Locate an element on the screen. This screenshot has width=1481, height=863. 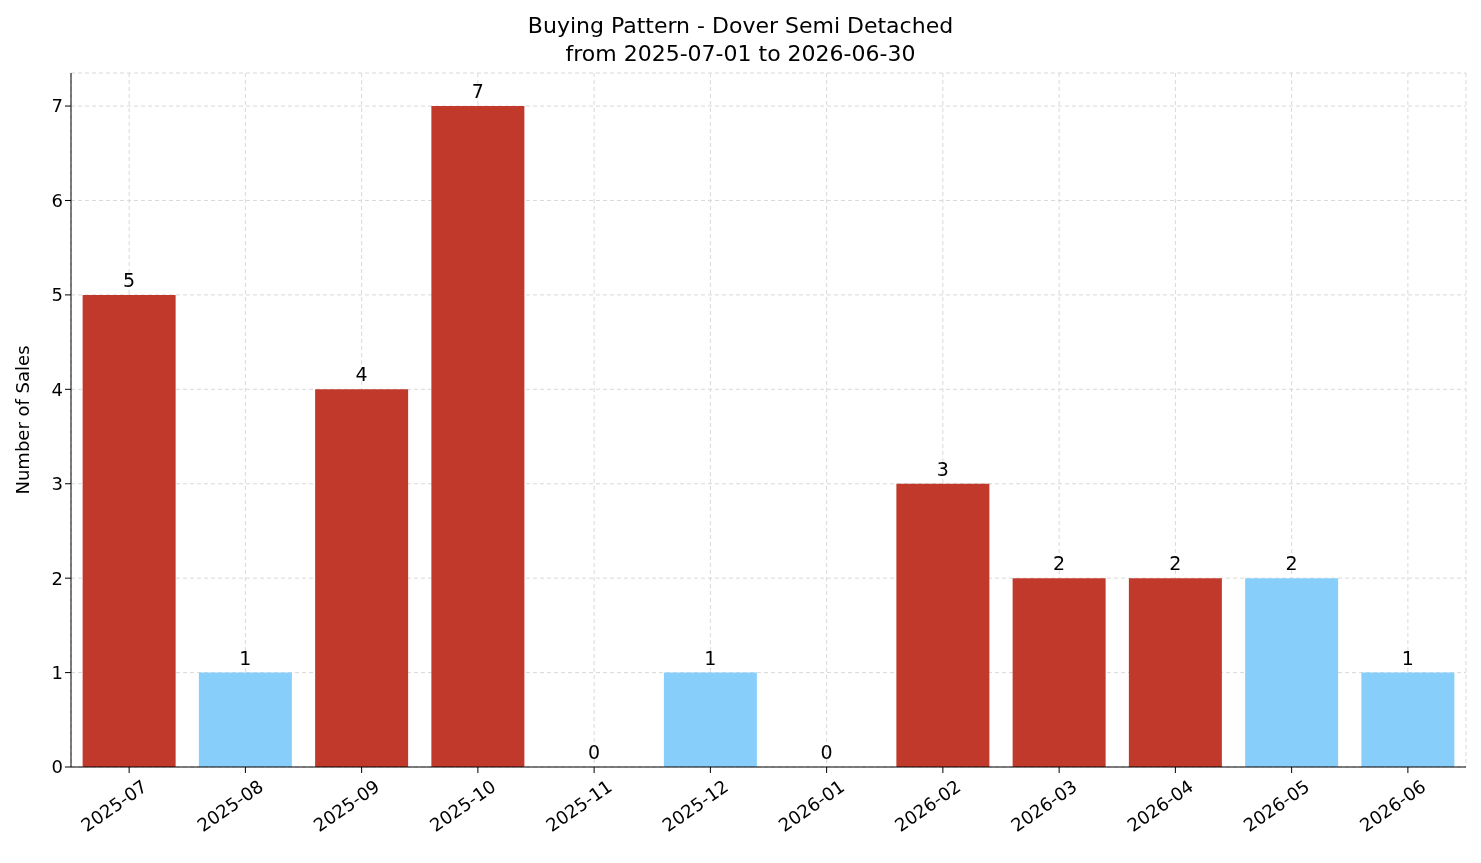
y-tick-label: 2 is located at coordinates (57, 578).